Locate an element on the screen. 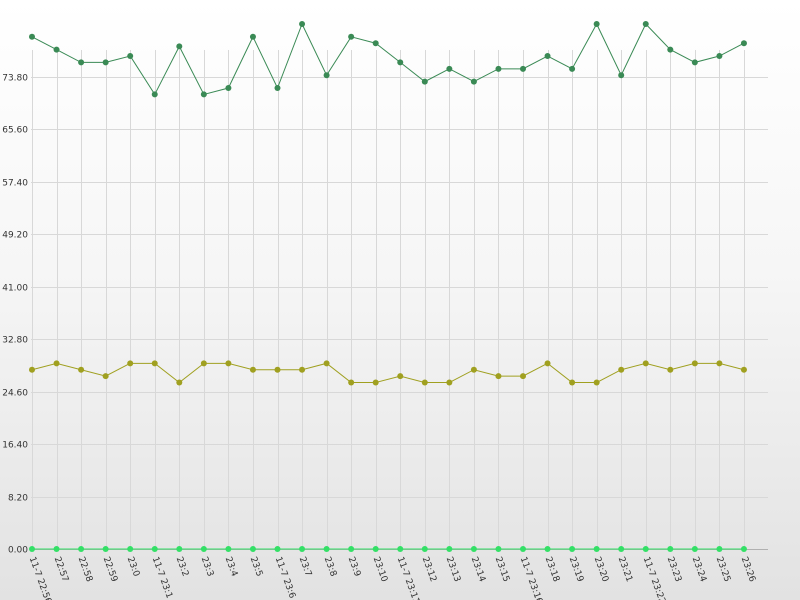 Image resolution: width=800 pixels, height=600 pixels. x-tick-label: 23:12 is located at coordinates (429, 570).